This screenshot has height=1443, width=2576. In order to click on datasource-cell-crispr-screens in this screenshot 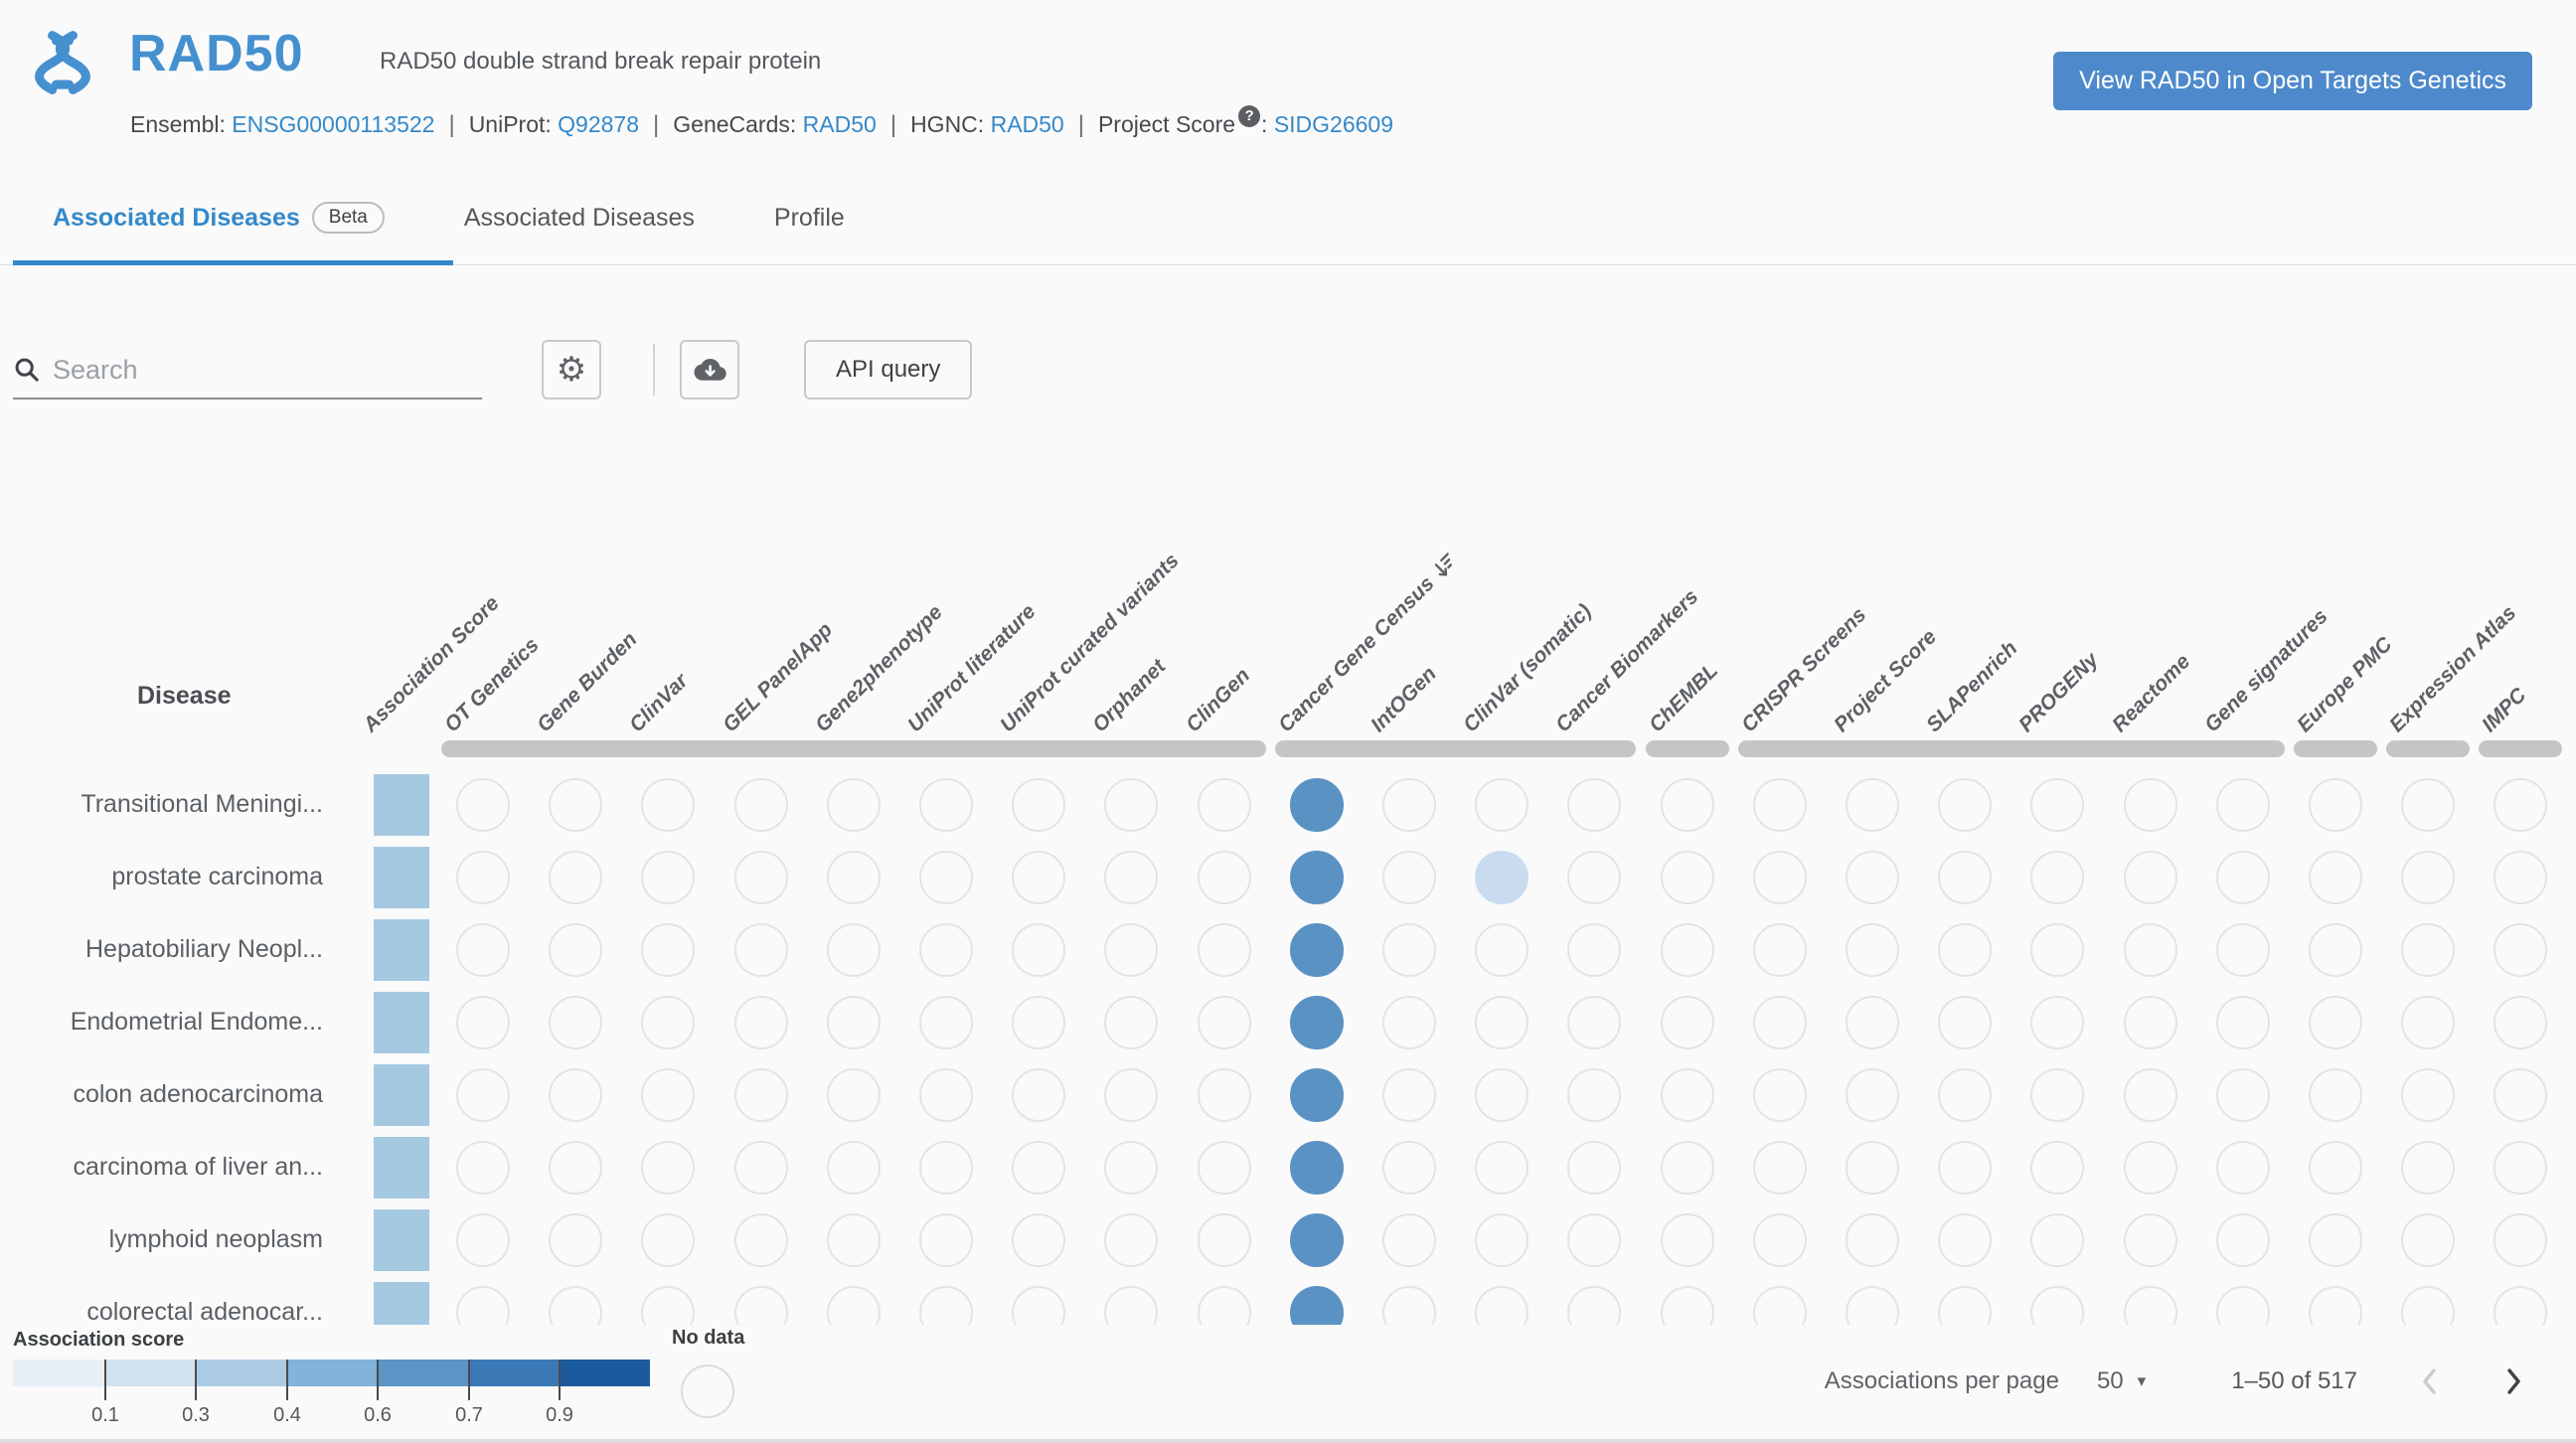, I will do `click(1780, 805)`.